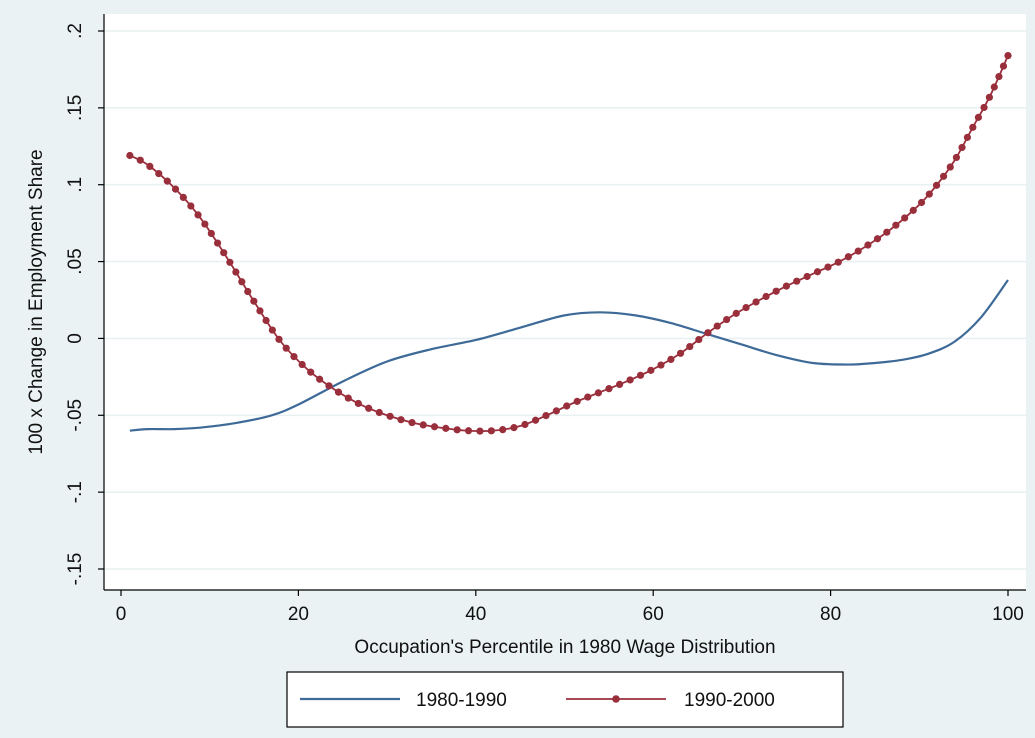 Image resolution: width=1035 pixels, height=738 pixels. I want to click on y-tick-label-05: .05, so click(75, 261).